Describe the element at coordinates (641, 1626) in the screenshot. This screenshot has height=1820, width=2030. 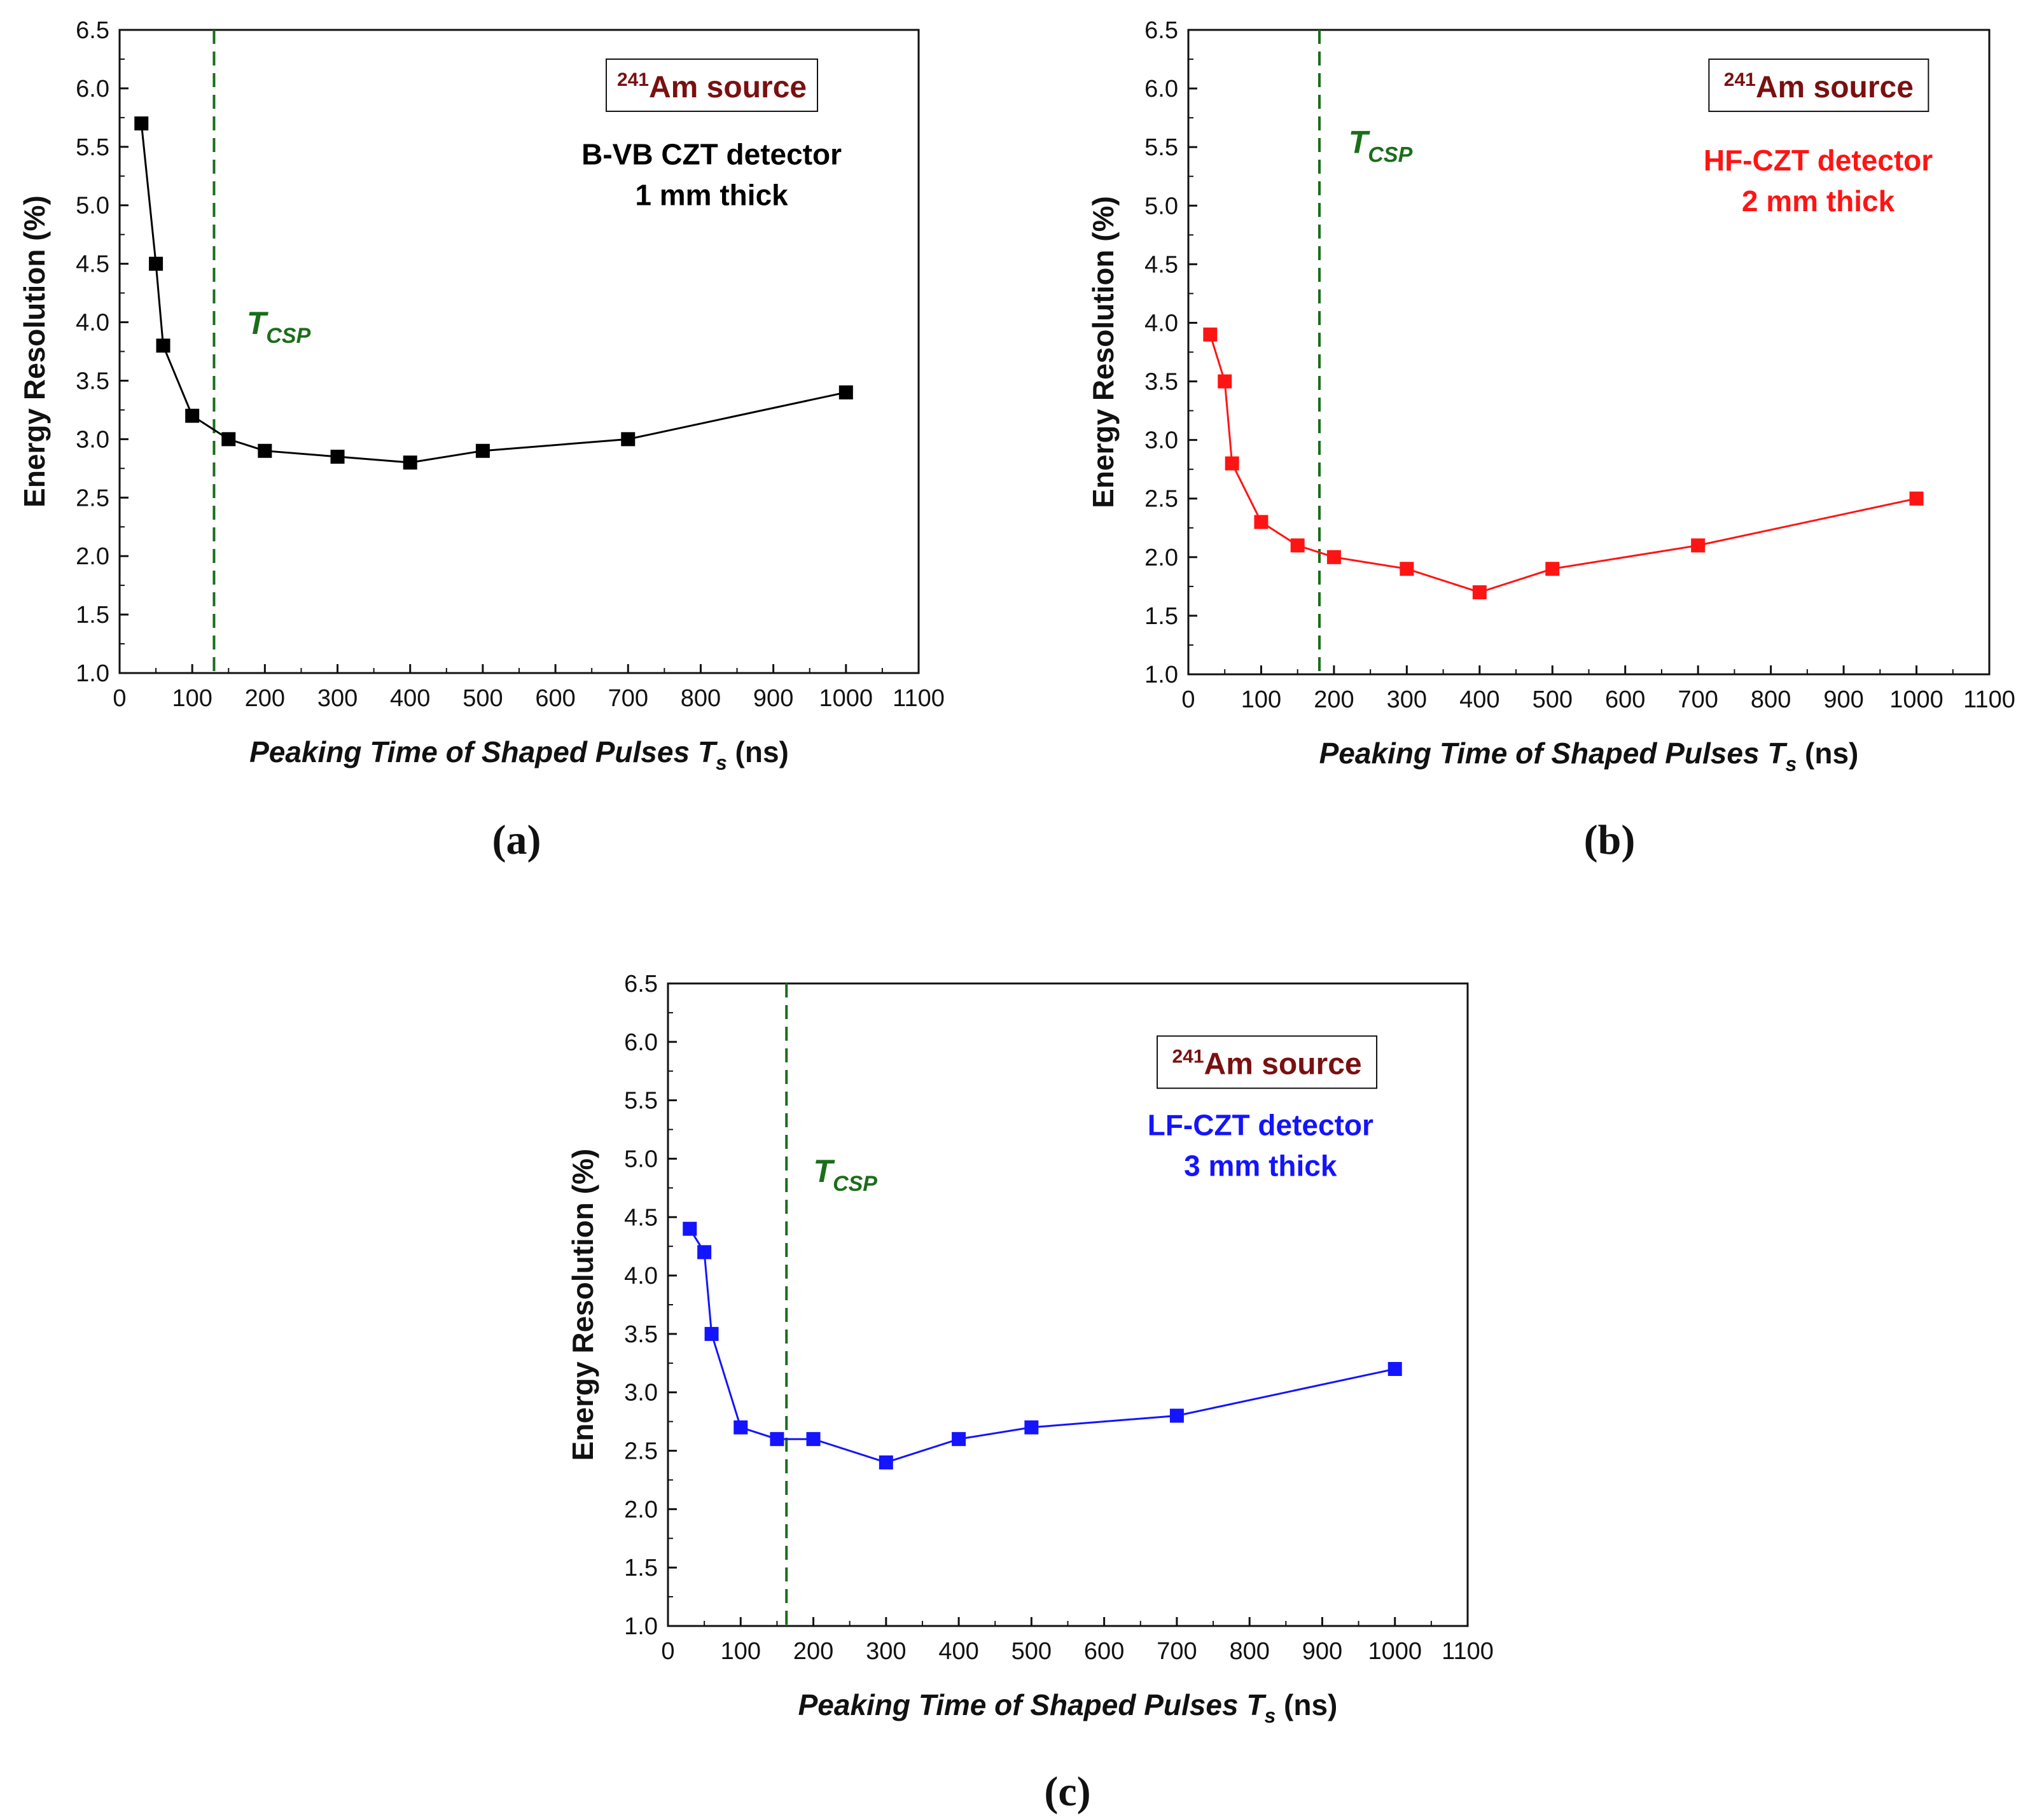
I see `y-tick-label: 1.0` at that location.